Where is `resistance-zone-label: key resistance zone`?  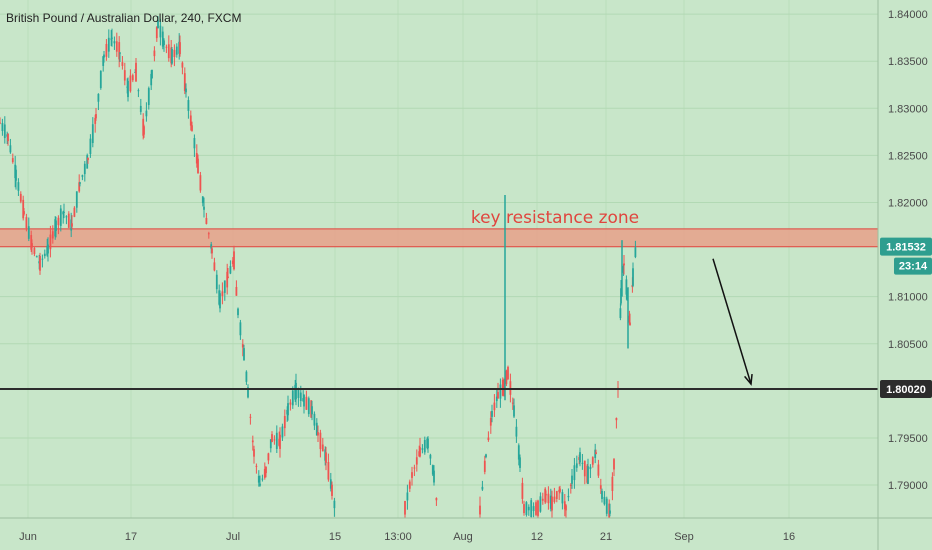
resistance-zone-label: key resistance zone is located at coordinates (555, 218).